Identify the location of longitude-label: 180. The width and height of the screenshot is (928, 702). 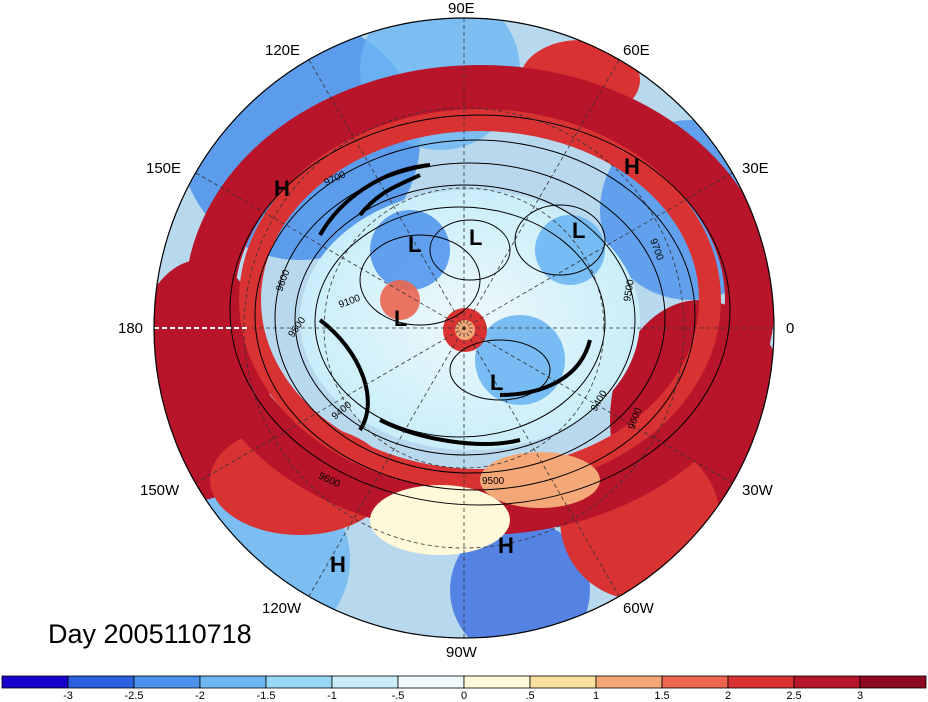
(131, 328).